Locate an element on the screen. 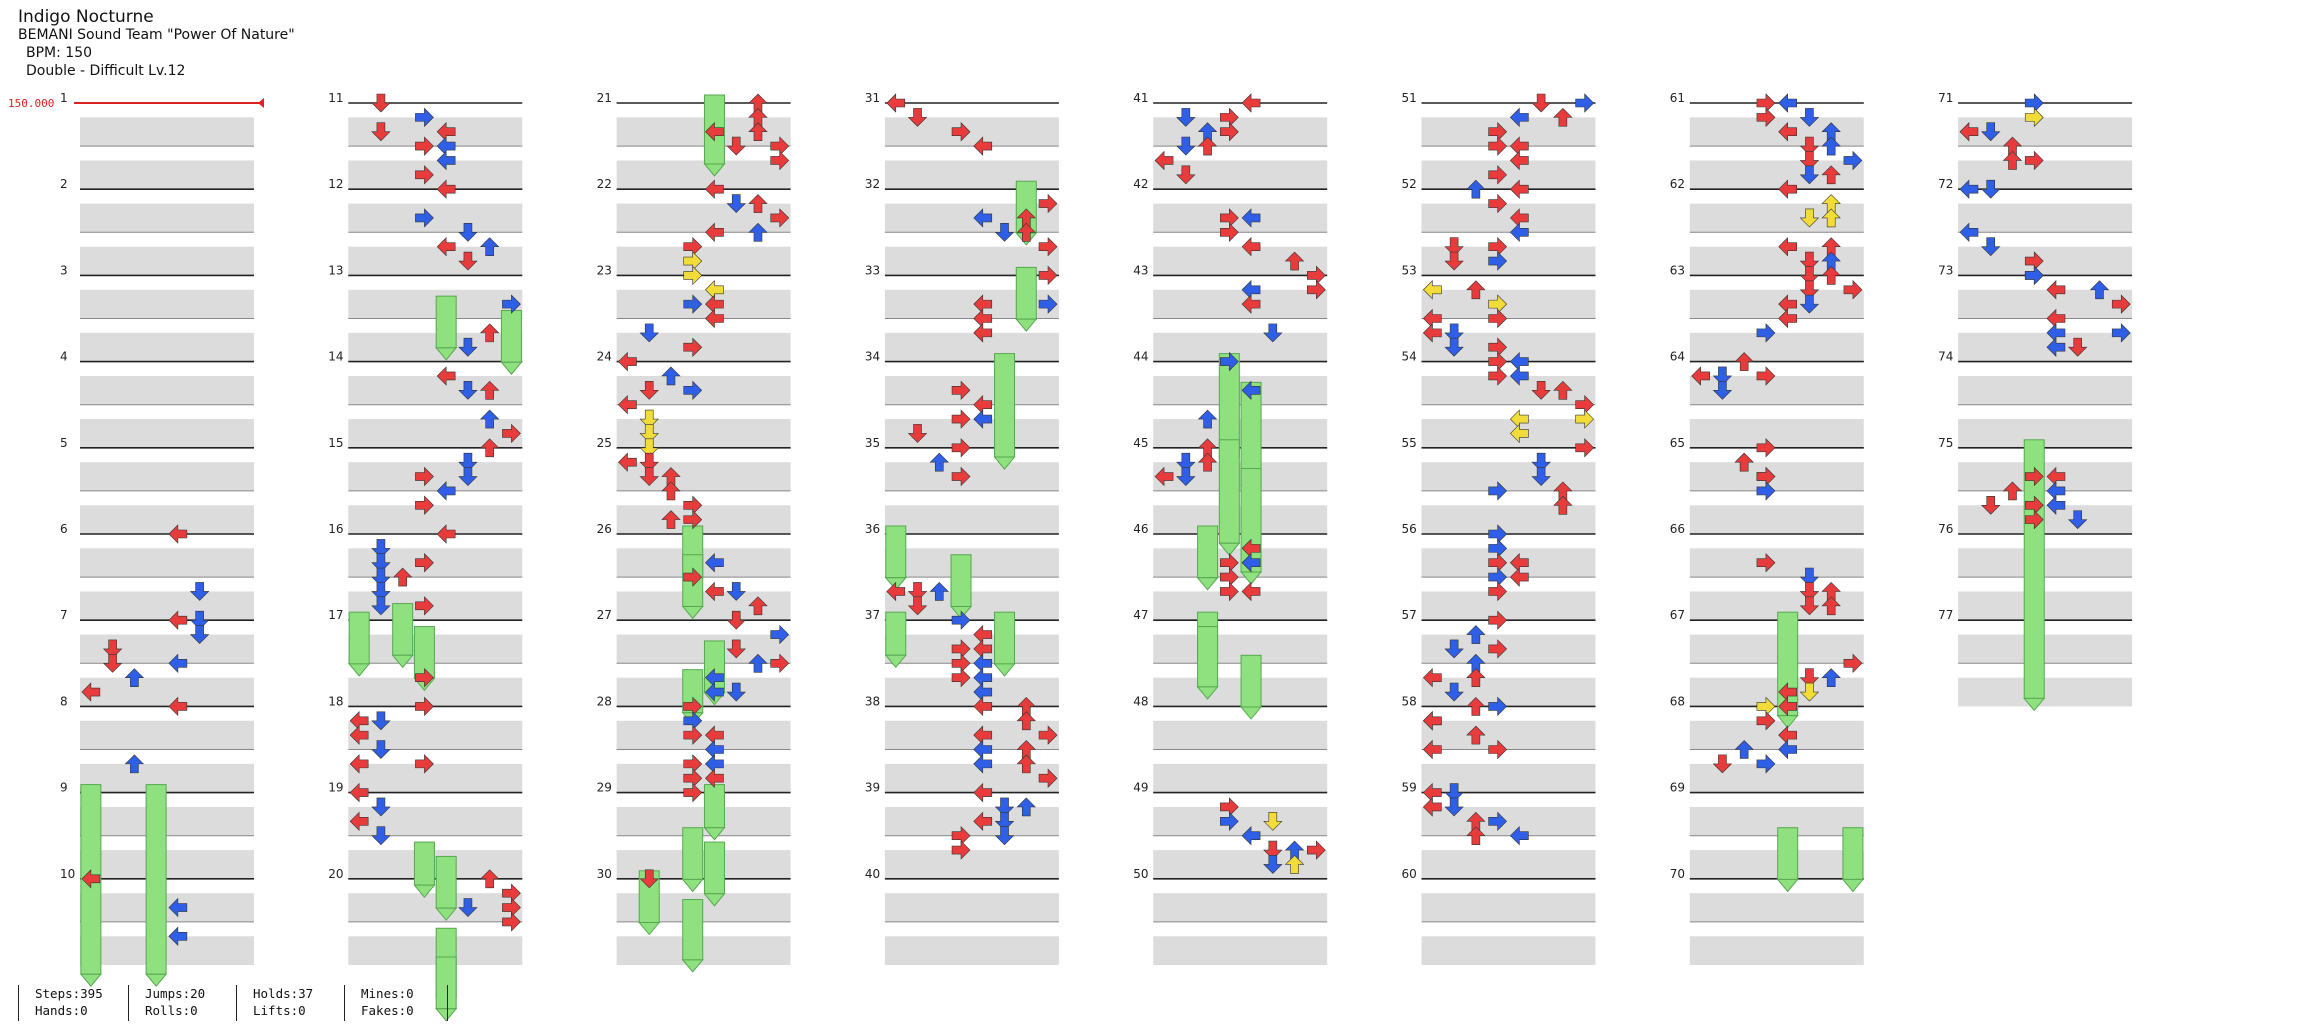 Image resolution: width=2304 pixels, height=1024 pixels. stats-col-mines: Mines:0 Fakes:0 is located at coordinates (396, 1003).